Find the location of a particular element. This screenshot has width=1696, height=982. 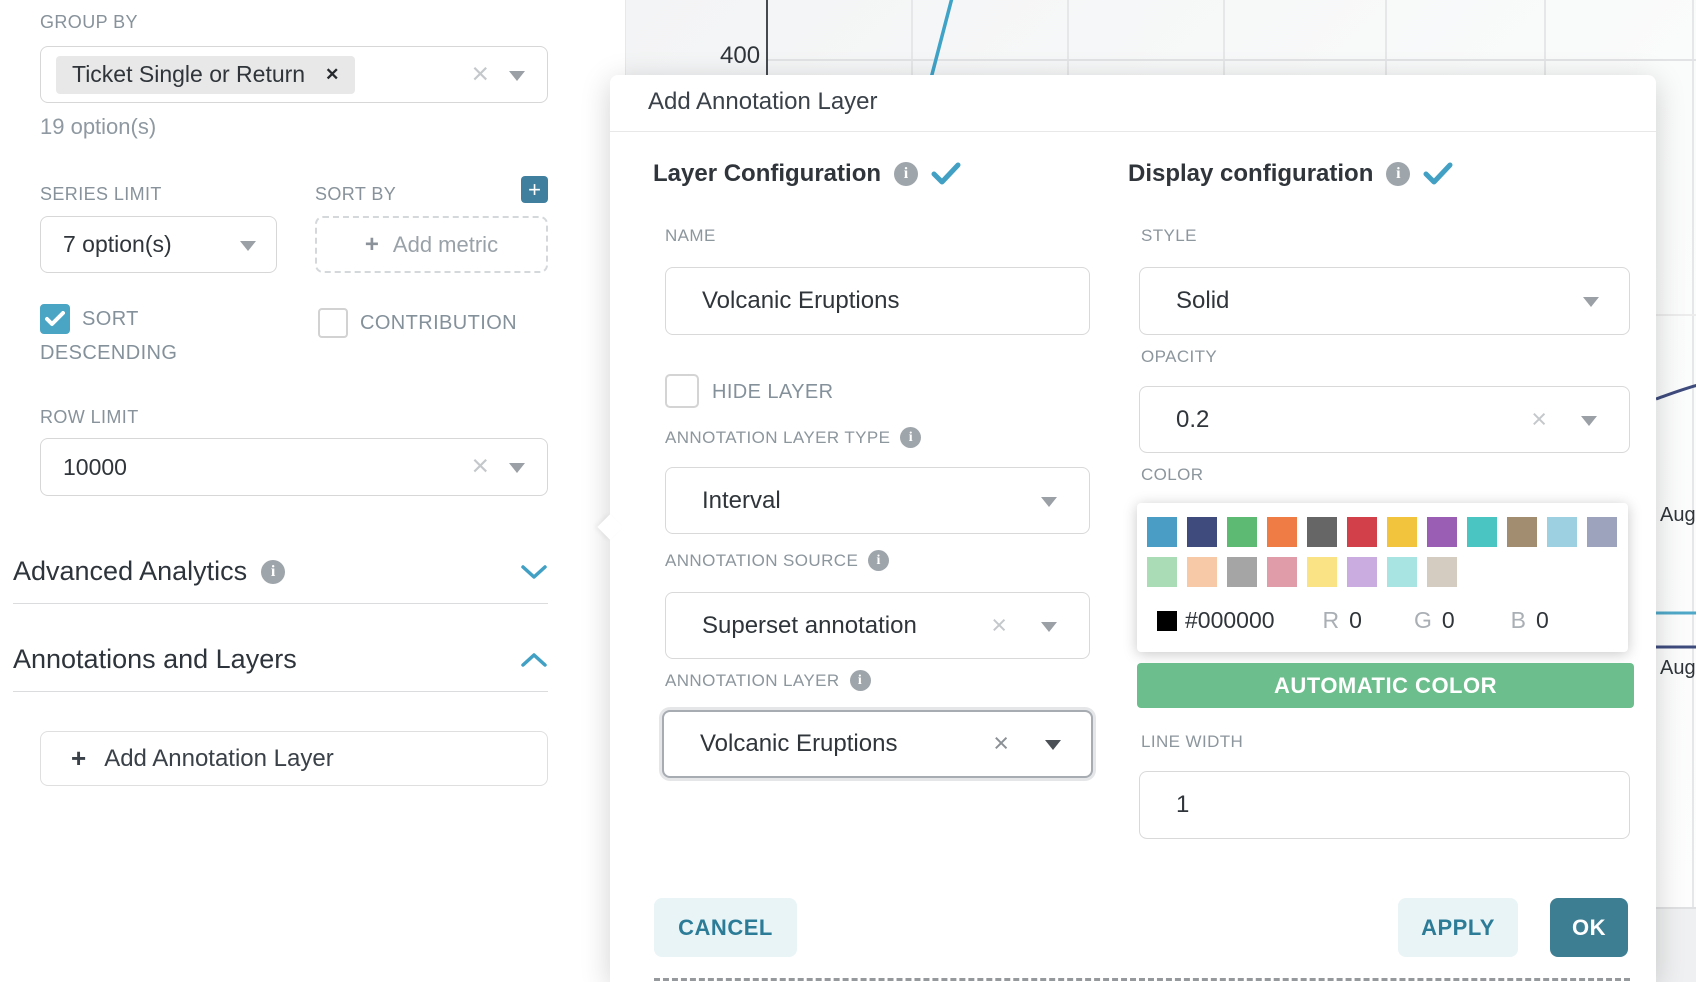

g-label: G is located at coordinates (1422, 620).